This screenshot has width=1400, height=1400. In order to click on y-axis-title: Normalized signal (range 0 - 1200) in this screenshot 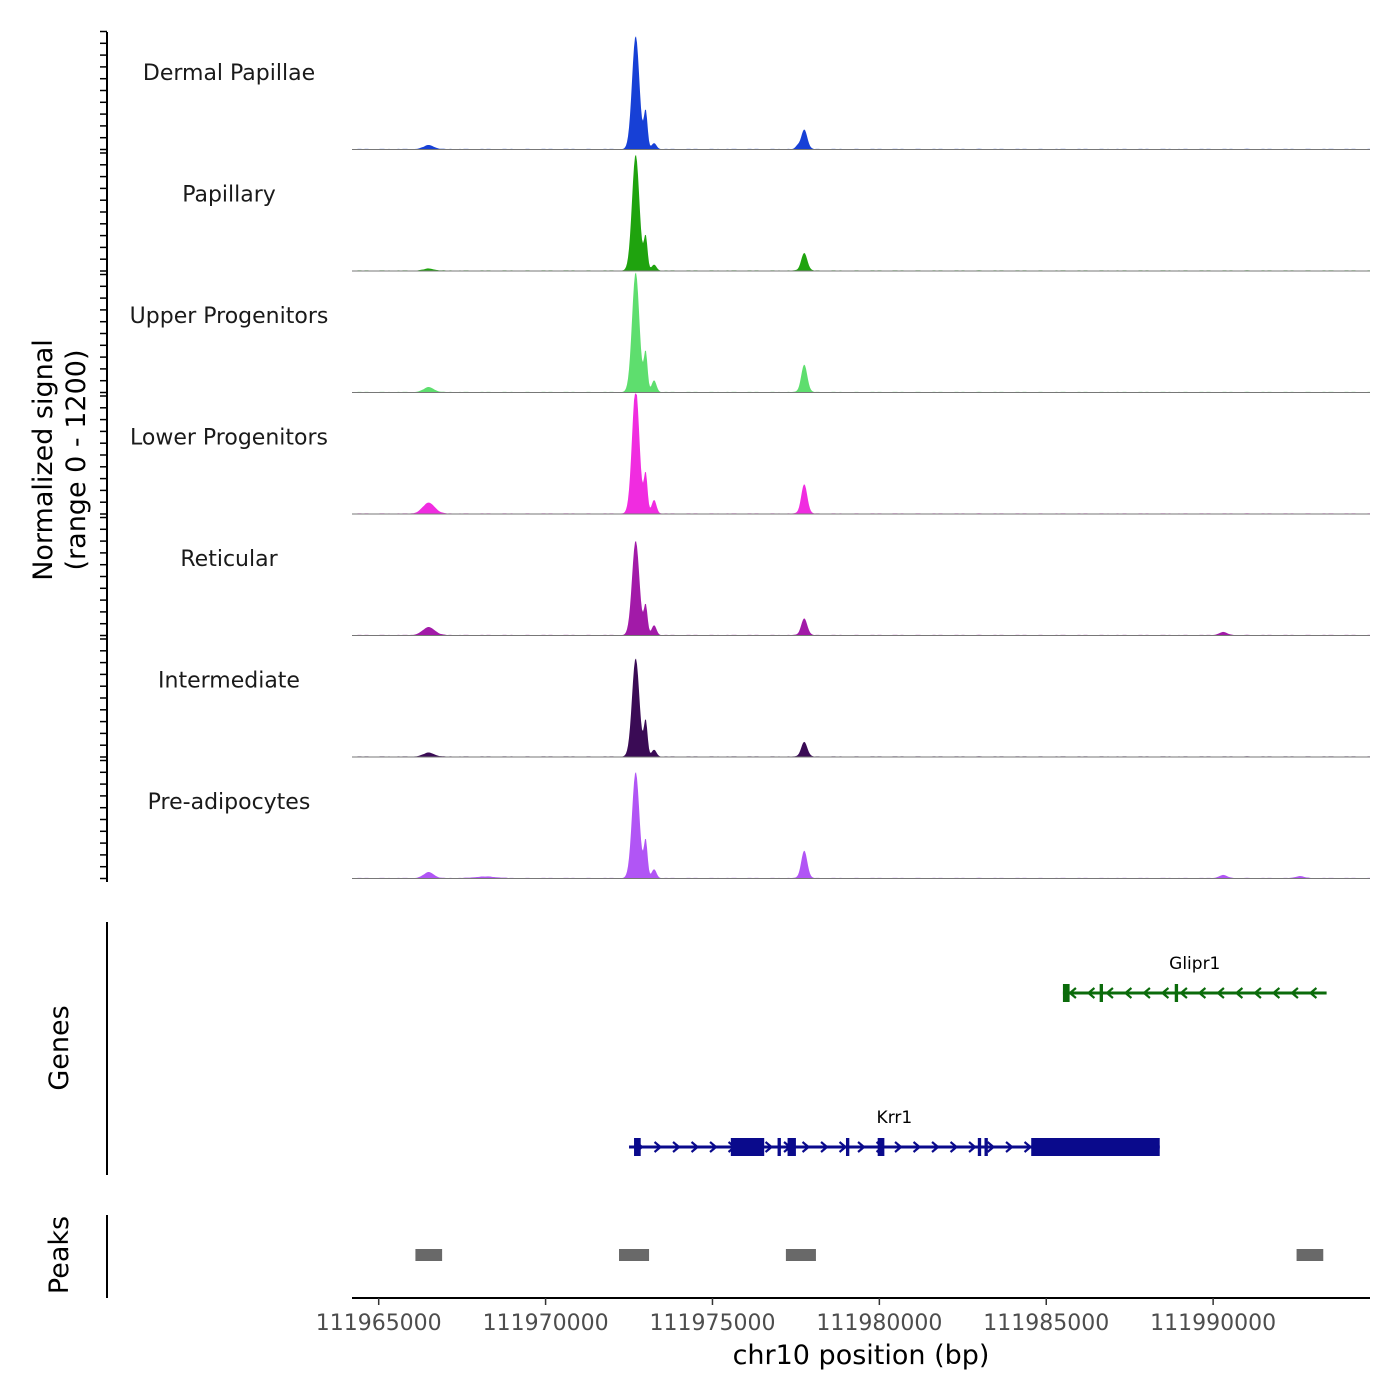, I will do `click(60, 460)`.